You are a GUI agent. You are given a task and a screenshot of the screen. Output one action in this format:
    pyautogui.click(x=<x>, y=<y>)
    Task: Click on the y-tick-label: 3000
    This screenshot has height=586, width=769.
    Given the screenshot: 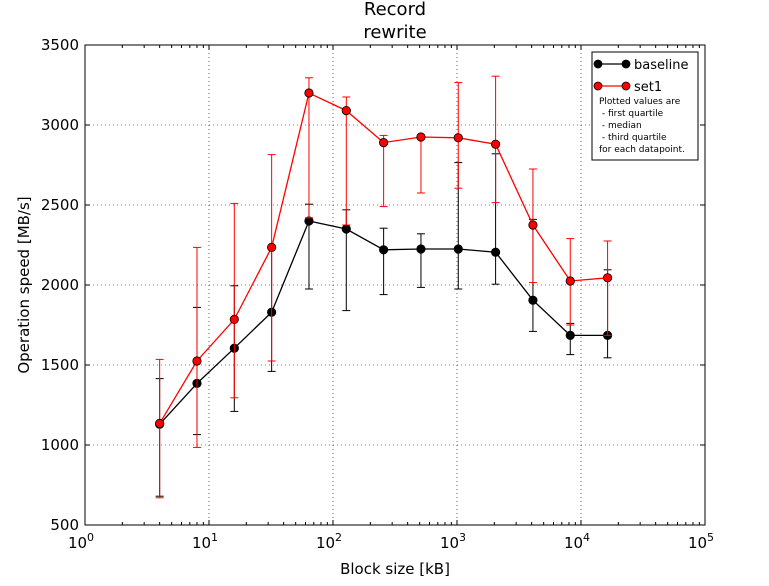 What is the action you would take?
    pyautogui.click(x=60, y=125)
    